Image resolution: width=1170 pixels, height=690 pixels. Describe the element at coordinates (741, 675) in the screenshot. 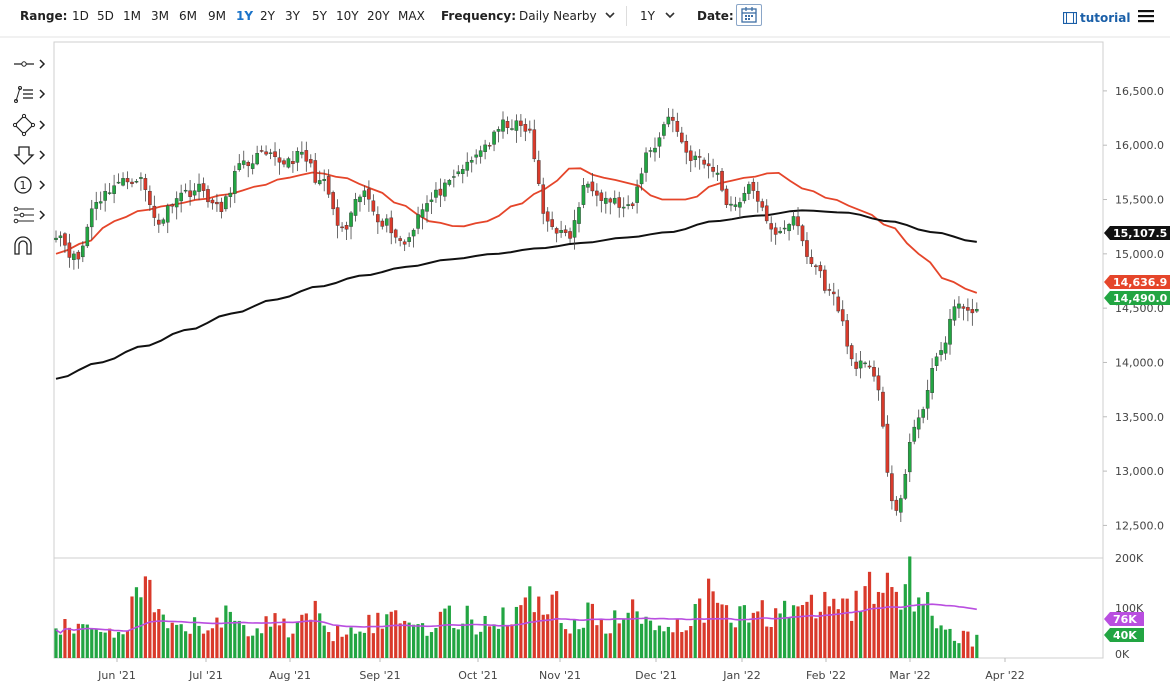

I see `x-tick-label: Jan '22` at that location.